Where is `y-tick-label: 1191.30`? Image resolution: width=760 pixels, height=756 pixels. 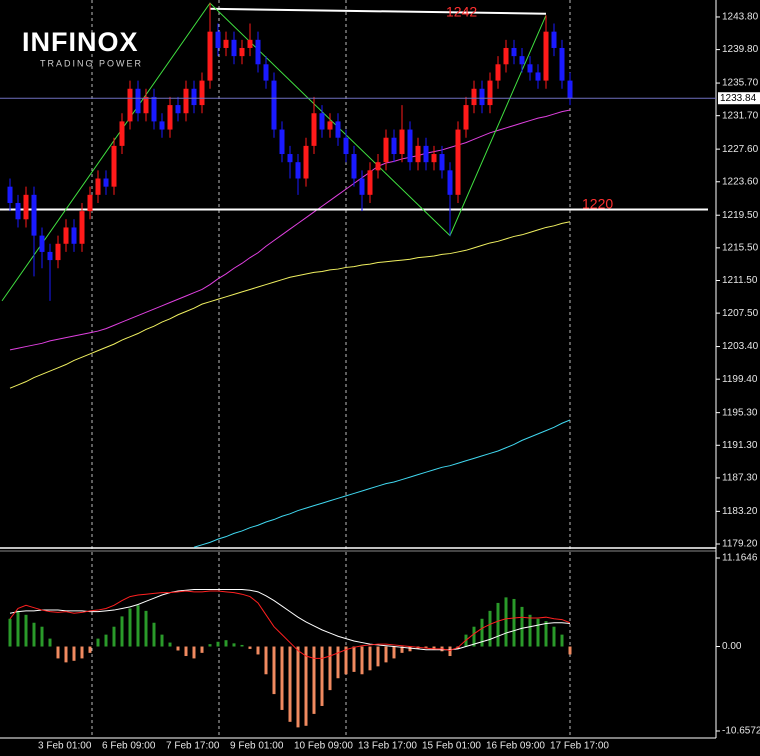
y-tick-label: 1191.30 is located at coordinates (740, 445).